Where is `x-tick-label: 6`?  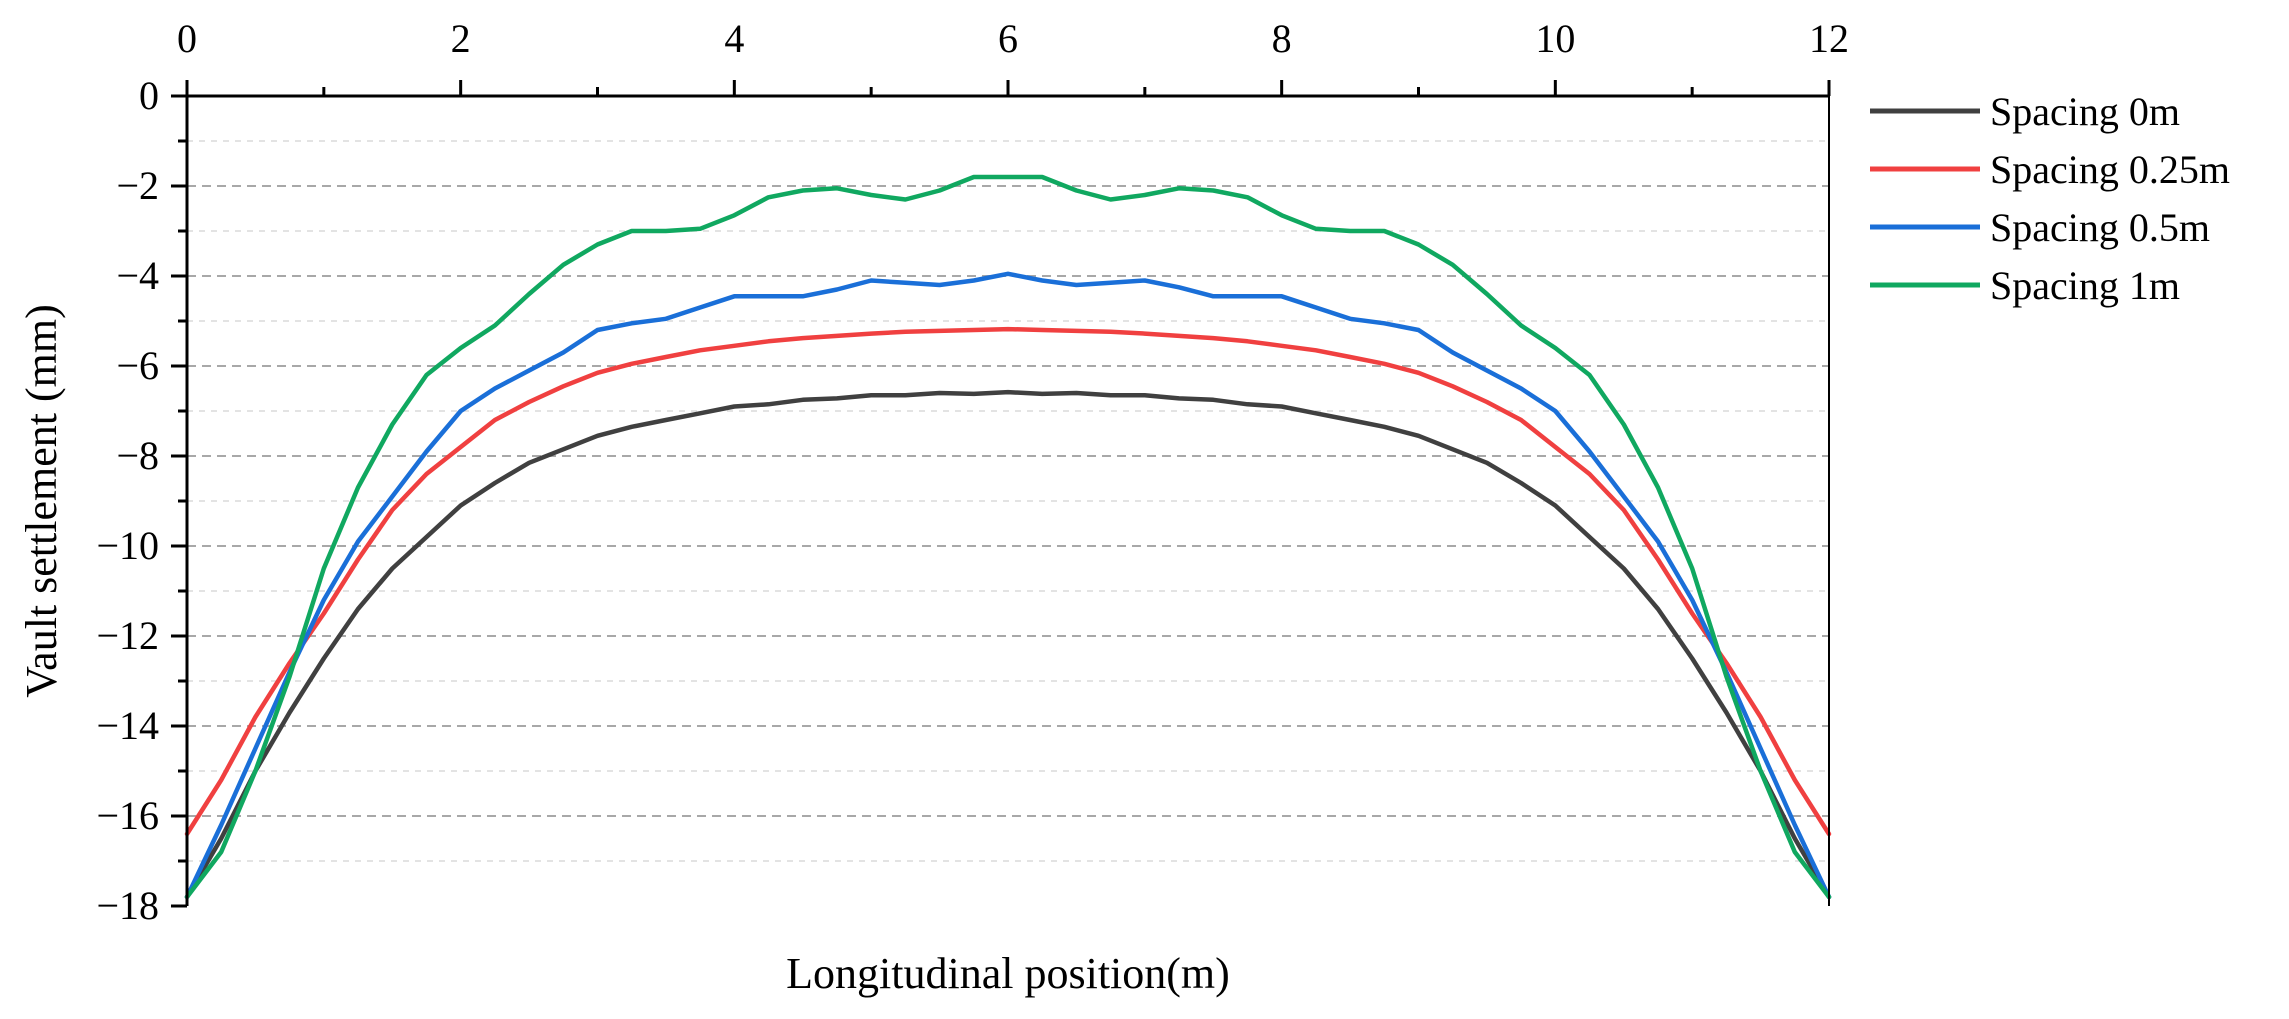 x-tick-label: 6 is located at coordinates (1008, 38).